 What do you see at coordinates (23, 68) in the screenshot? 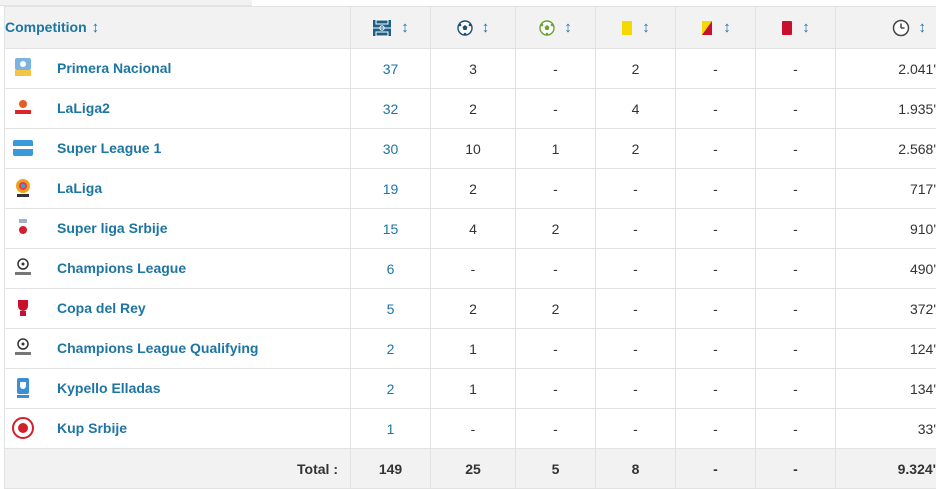
I see `primera-nacional-logo` at bounding box center [23, 68].